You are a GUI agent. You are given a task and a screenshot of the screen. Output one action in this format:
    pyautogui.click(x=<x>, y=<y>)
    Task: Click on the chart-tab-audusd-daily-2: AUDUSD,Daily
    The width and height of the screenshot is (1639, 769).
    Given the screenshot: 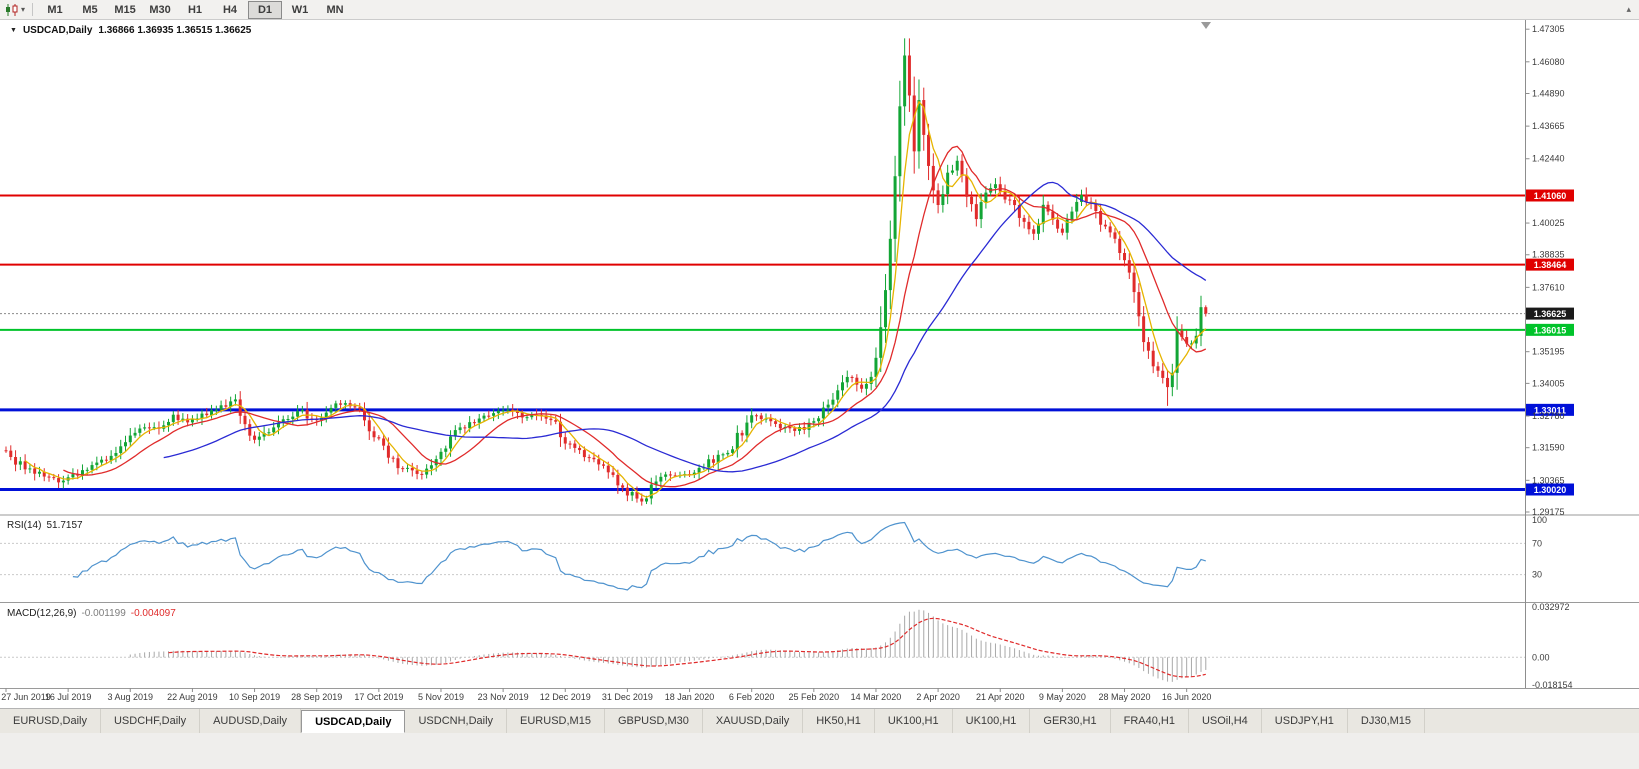 What is the action you would take?
    pyautogui.click(x=251, y=721)
    